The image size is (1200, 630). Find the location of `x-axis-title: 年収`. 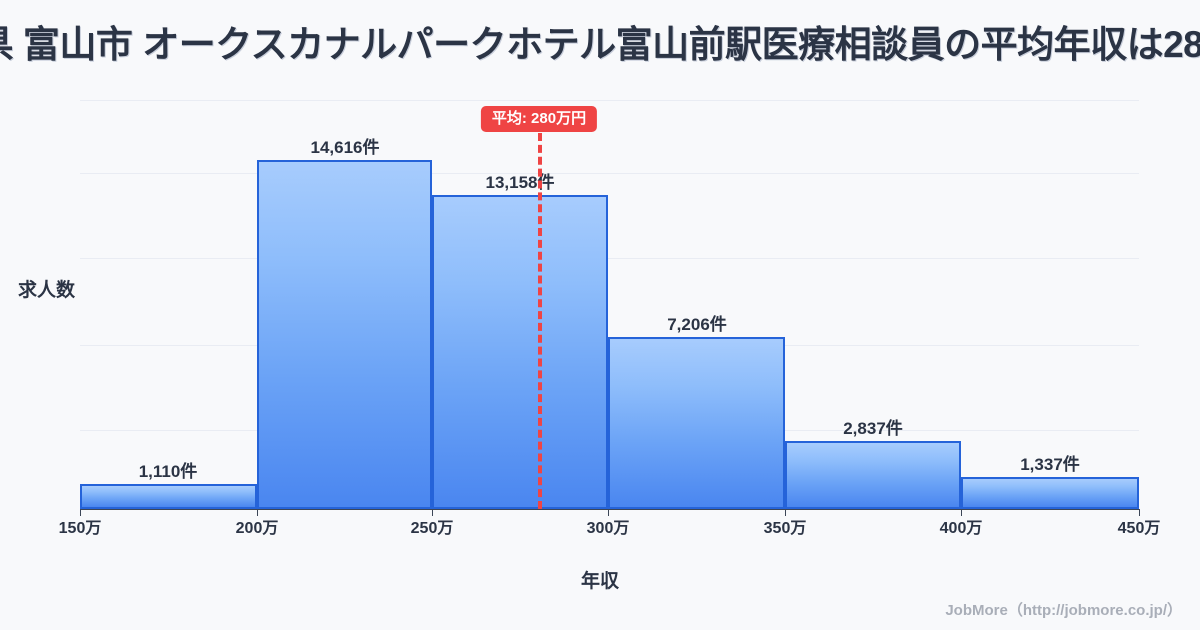

x-axis-title: 年収 is located at coordinates (599, 581).